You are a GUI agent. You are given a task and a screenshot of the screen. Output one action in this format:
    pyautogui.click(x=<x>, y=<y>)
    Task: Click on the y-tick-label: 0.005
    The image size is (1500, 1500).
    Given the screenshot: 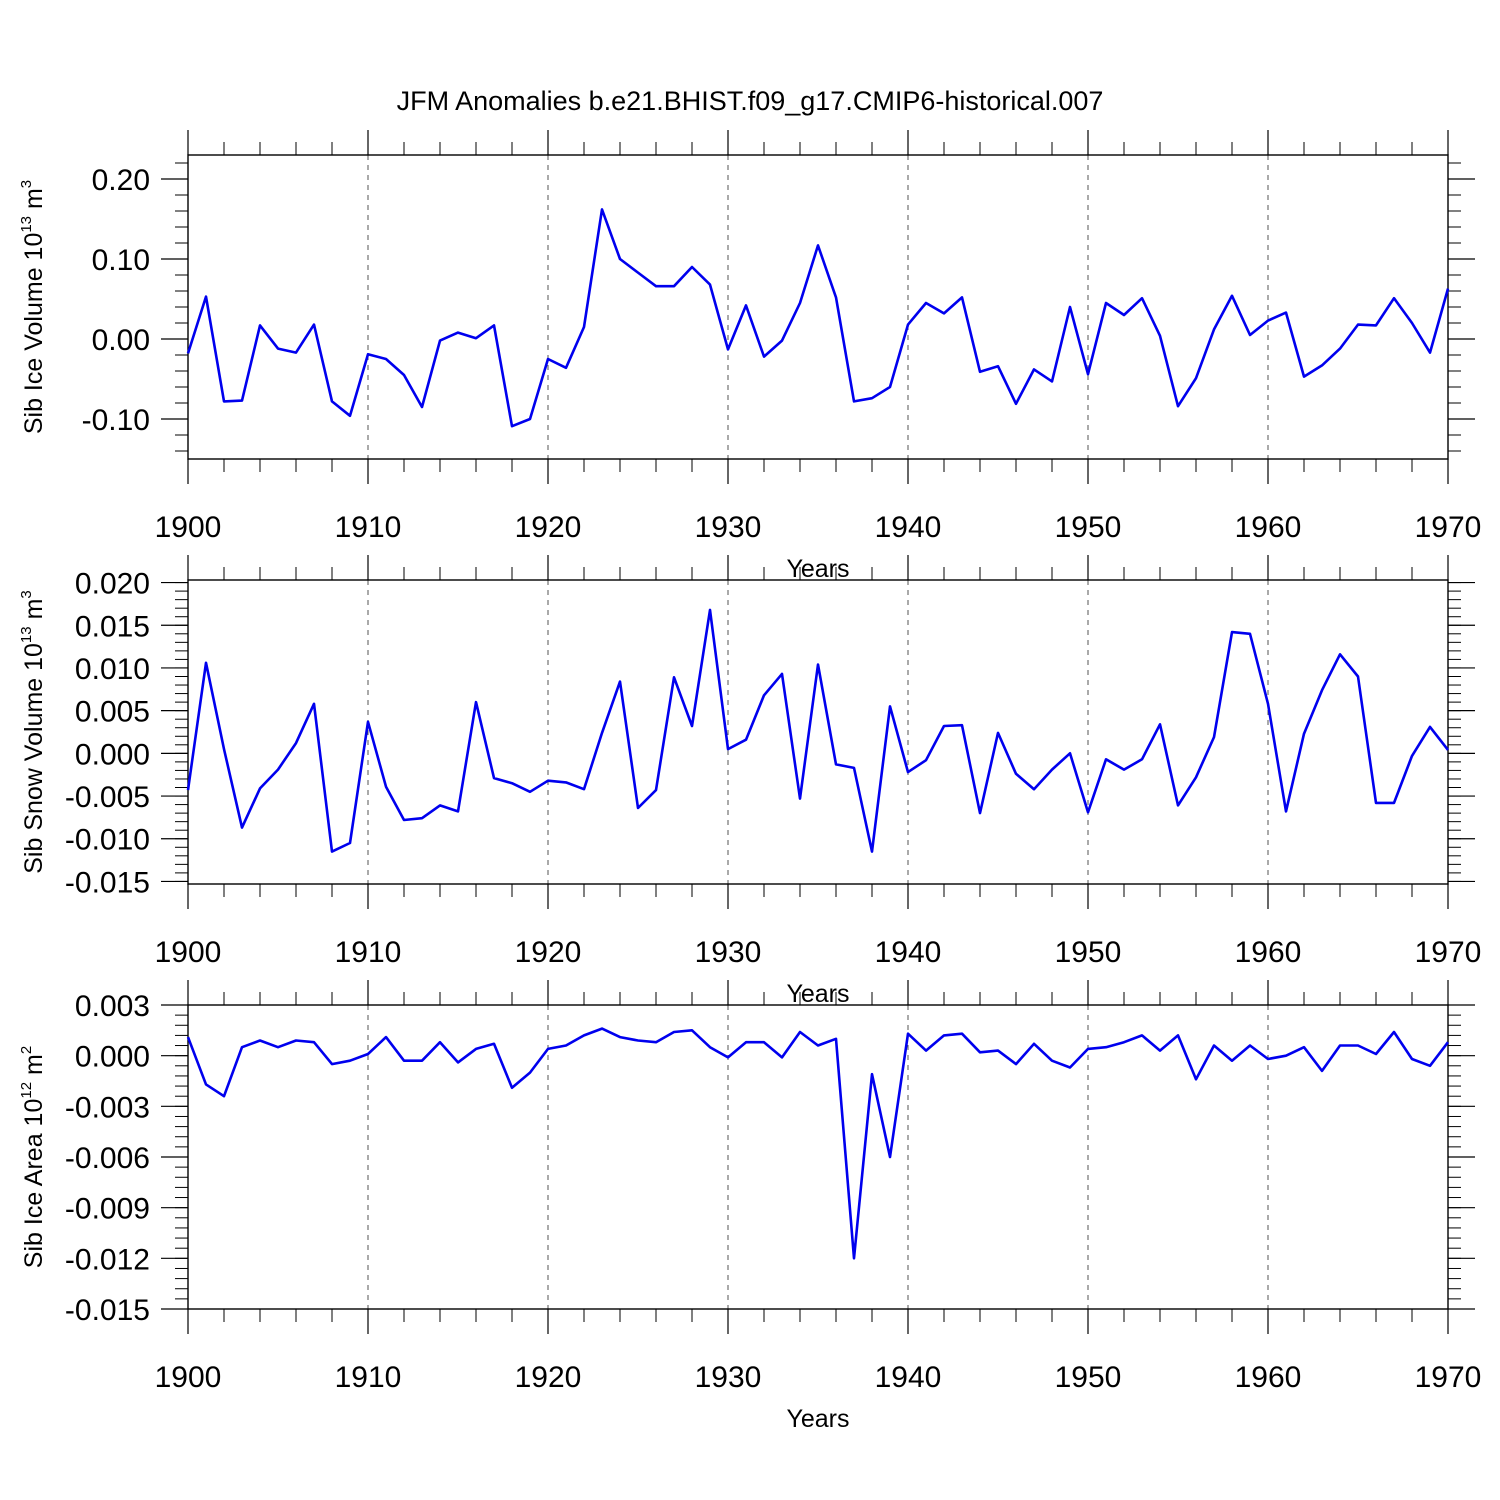 What is the action you would take?
    pyautogui.click(x=112, y=712)
    